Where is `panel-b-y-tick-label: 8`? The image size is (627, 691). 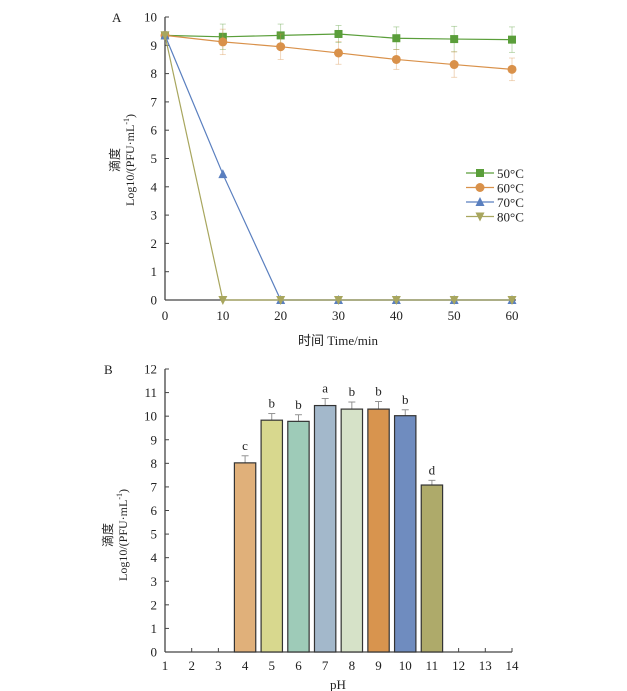 panel-b-y-tick-label: 8 is located at coordinates (154, 463).